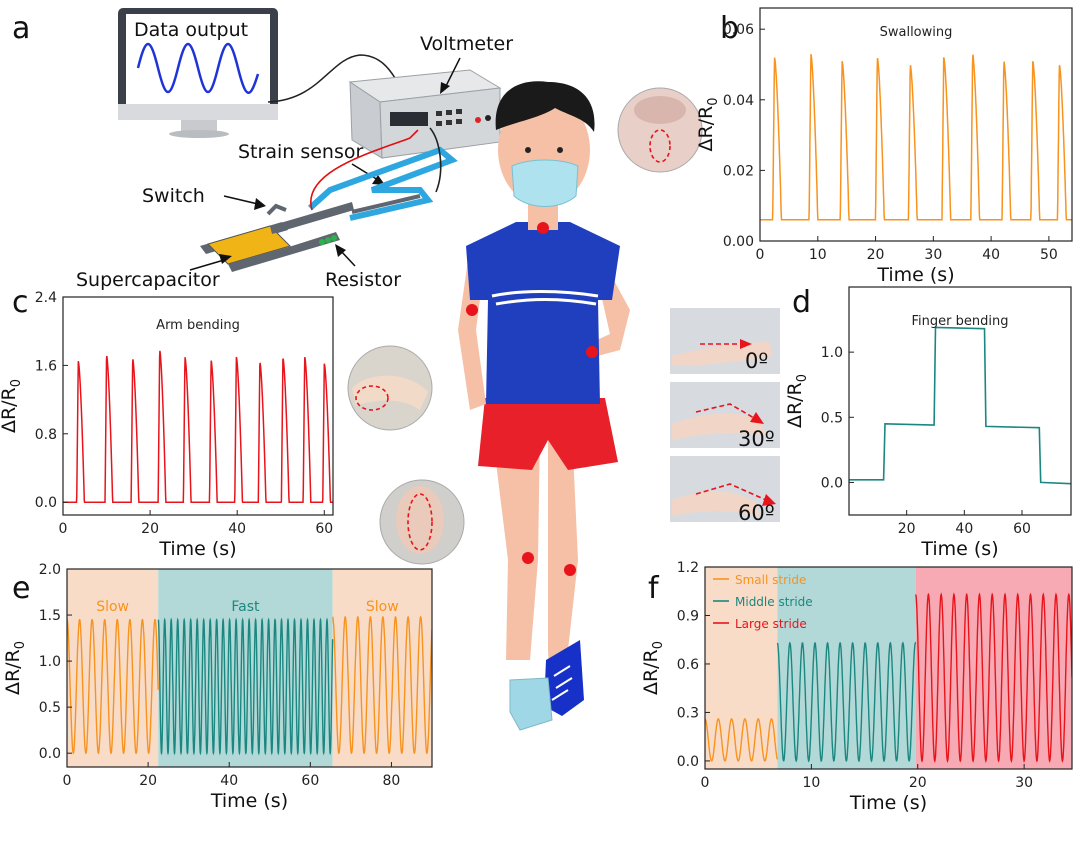 This screenshot has height=842, width=1080. What do you see at coordinates (543, 313) in the screenshot?
I see `shirt` at bounding box center [543, 313].